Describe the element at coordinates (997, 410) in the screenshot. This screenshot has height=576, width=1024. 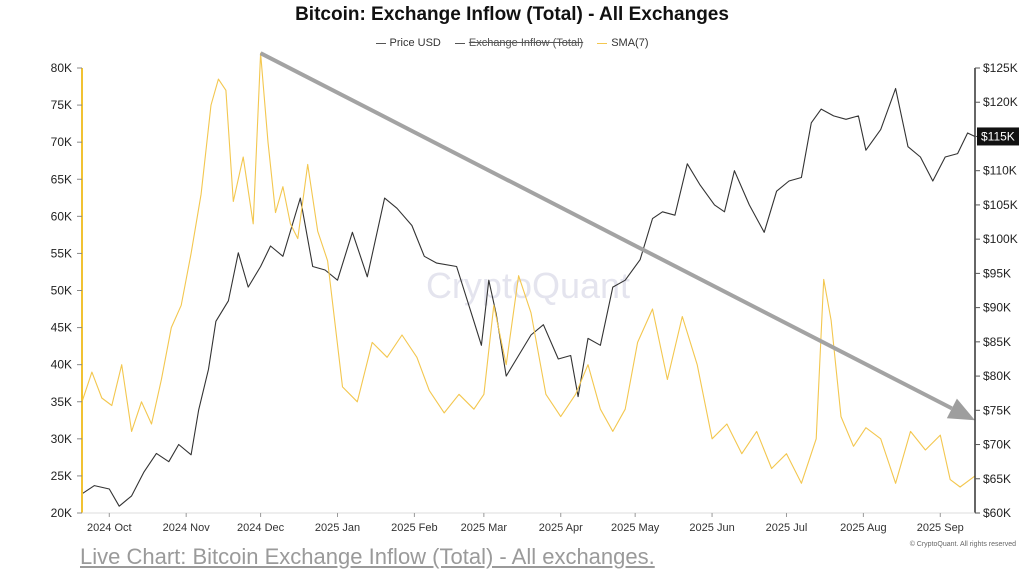
I see `y-right-tick-label: $75K` at that location.